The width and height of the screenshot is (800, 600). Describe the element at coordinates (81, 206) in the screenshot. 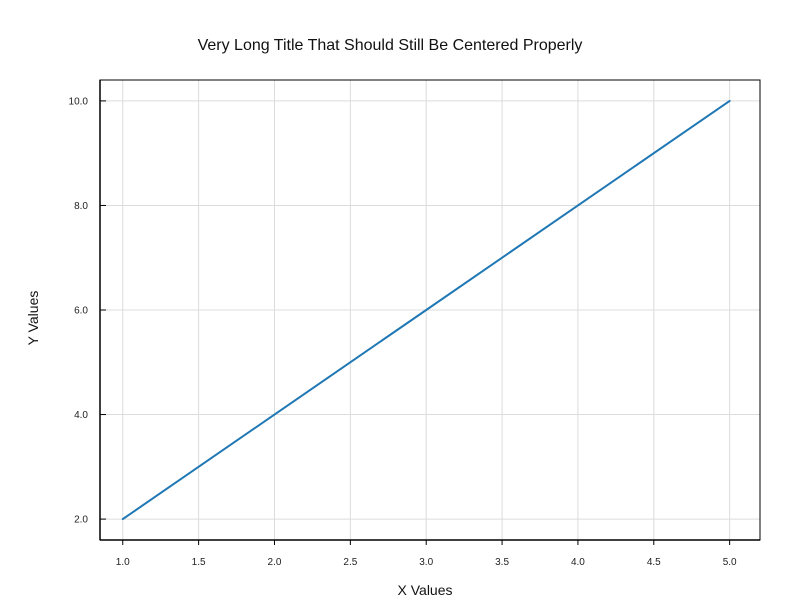

I see `y-tick-label: 8.0` at that location.